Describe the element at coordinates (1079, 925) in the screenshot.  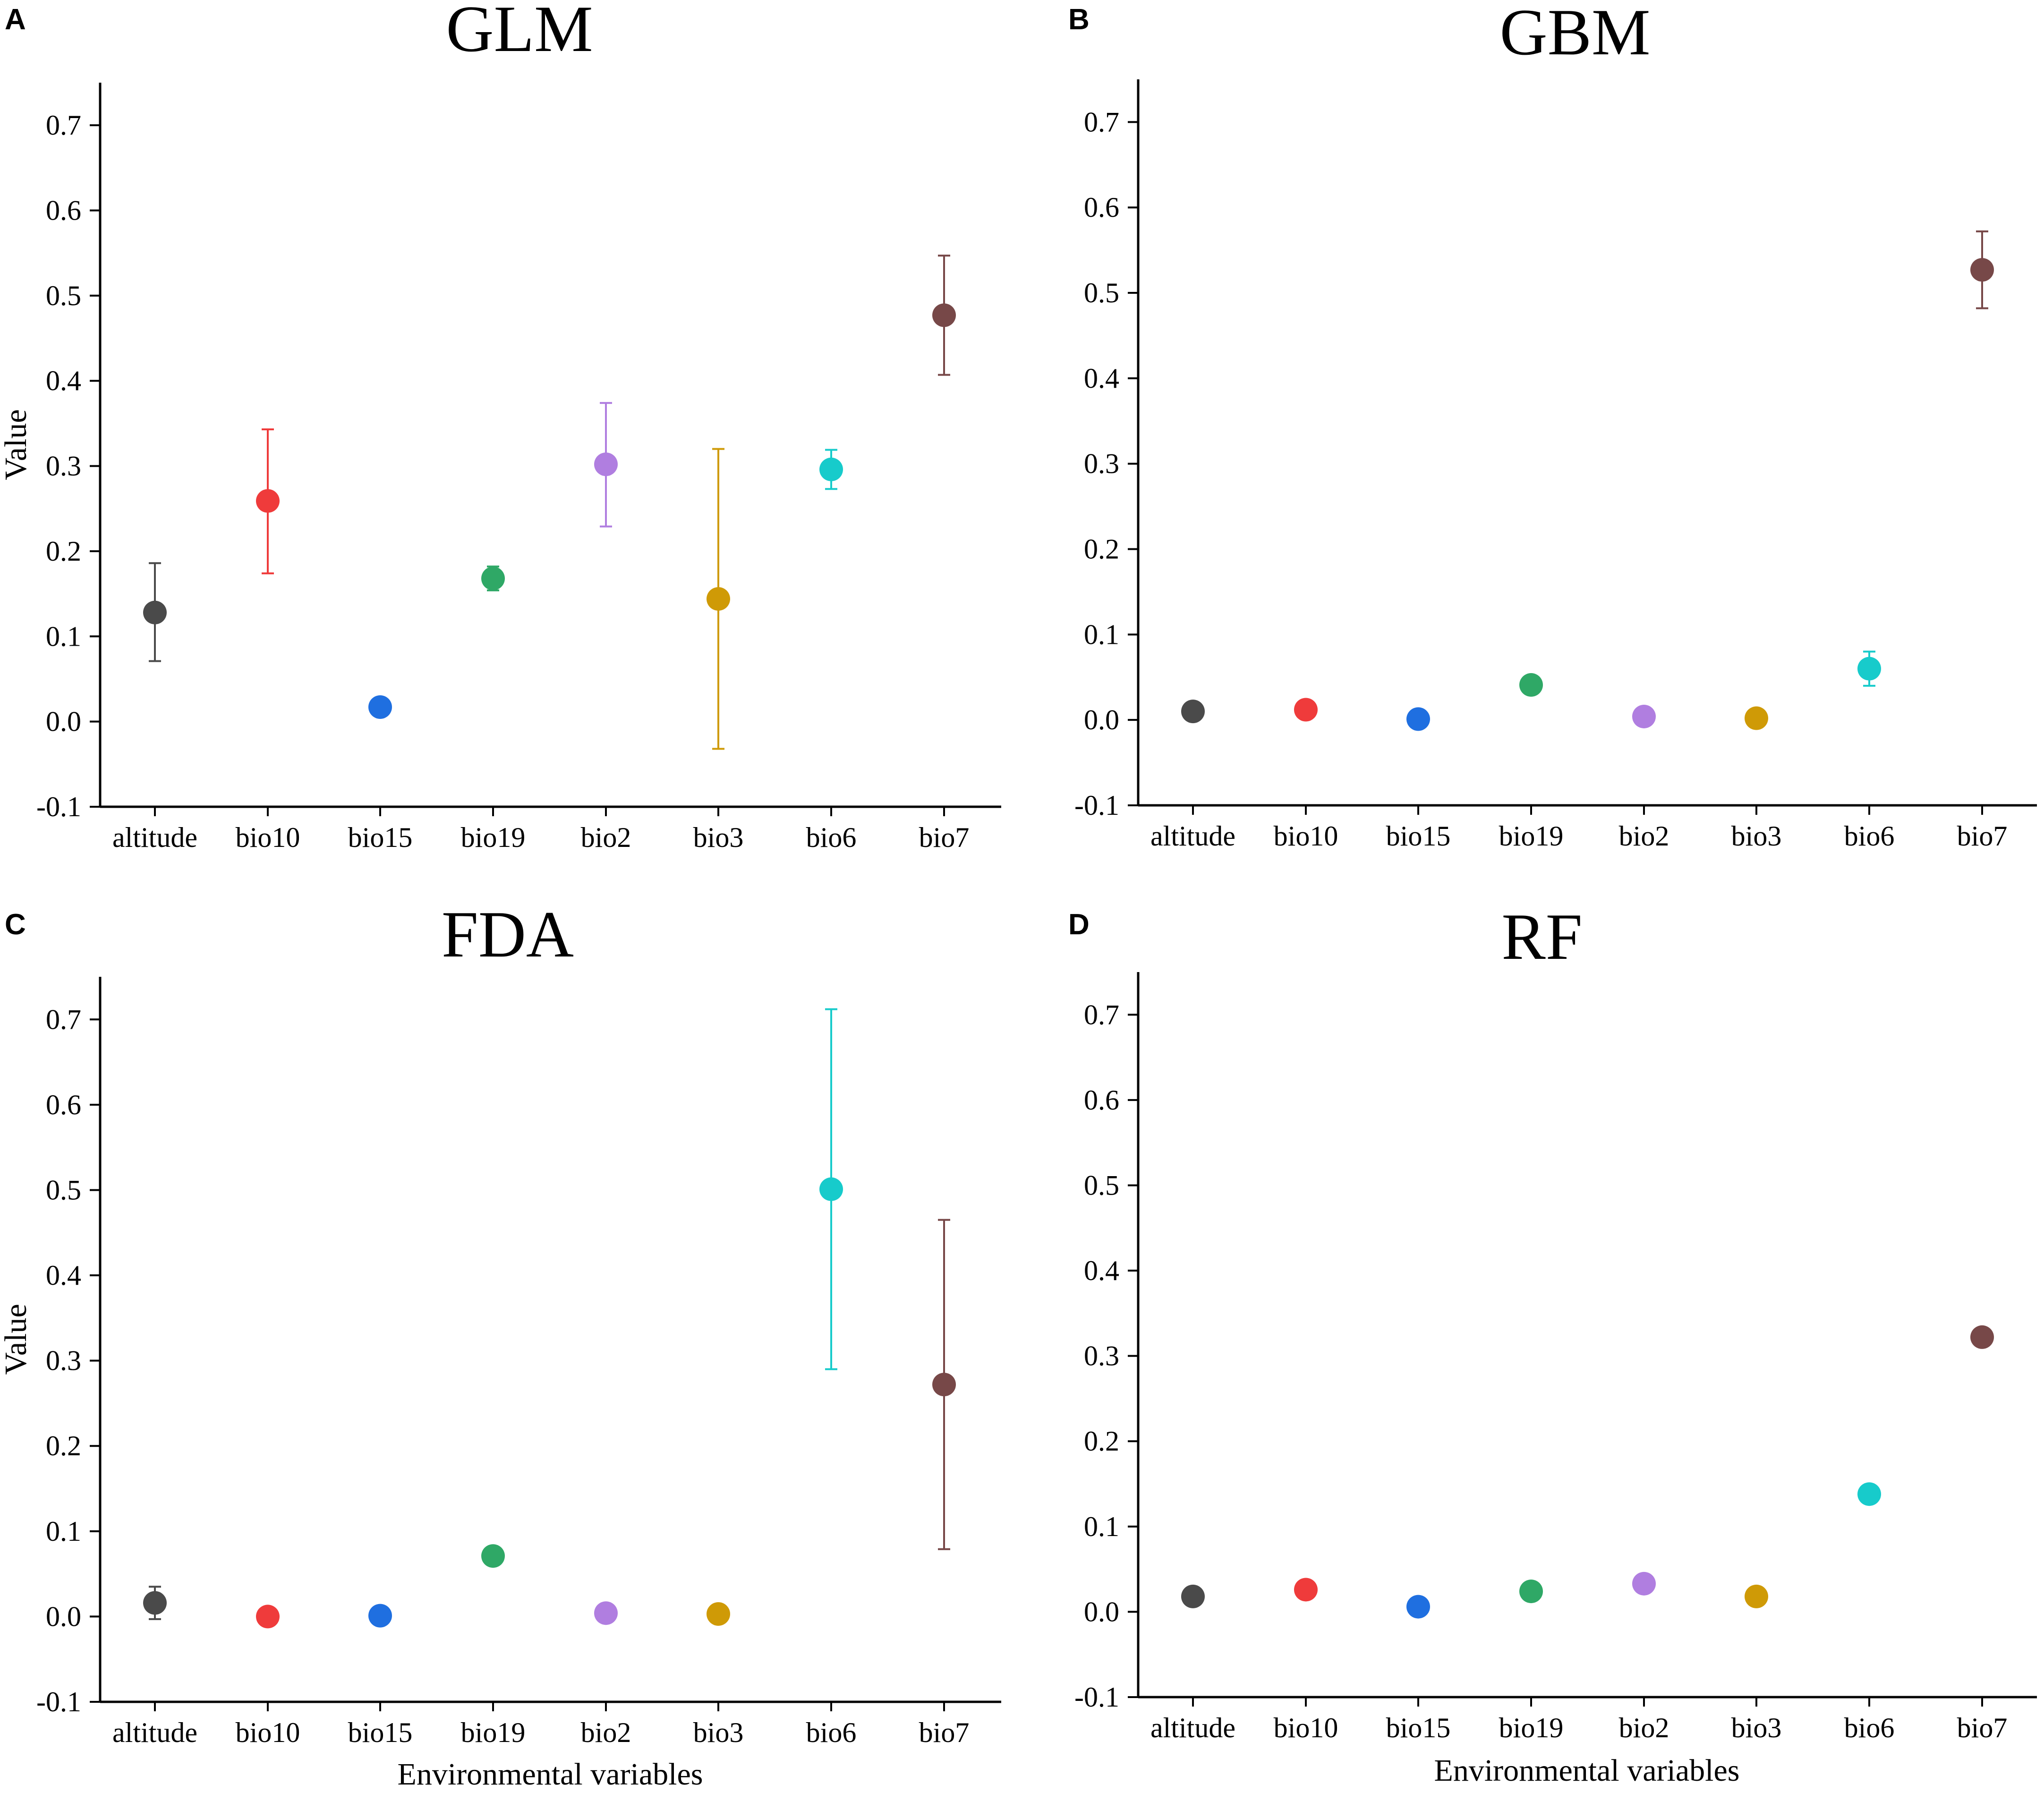
I see `panel-letter: D` at that location.